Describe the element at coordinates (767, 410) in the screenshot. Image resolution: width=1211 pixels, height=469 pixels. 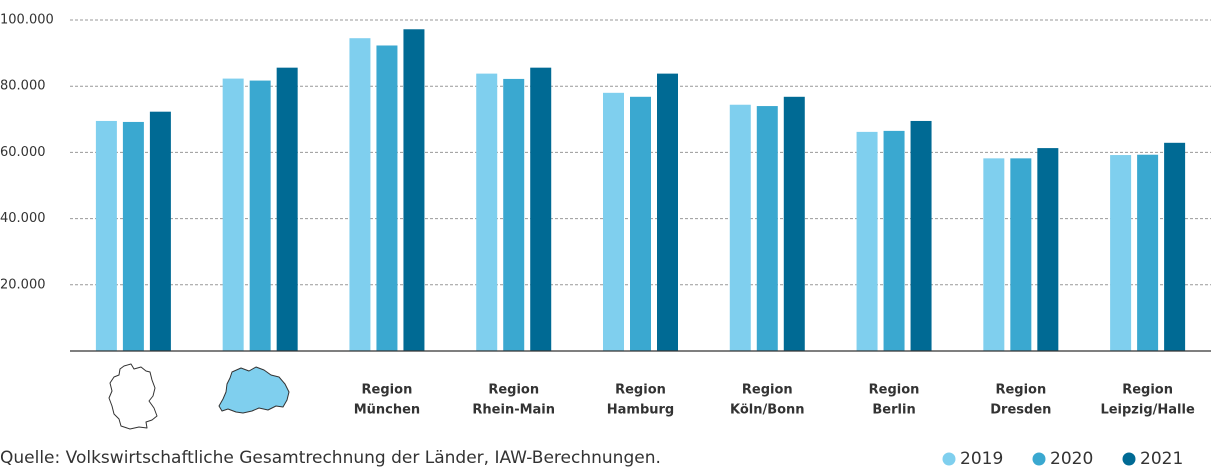
I see `x-tick-label: Köln/Bonn` at that location.